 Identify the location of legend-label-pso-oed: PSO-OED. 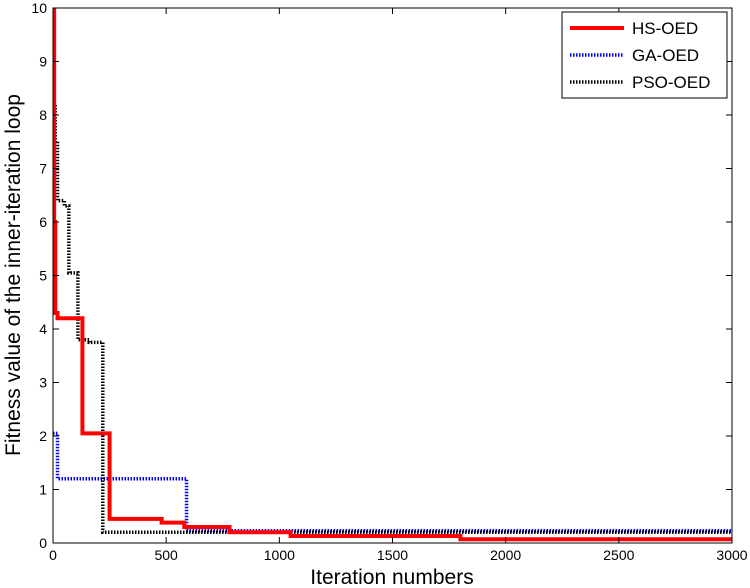
(671, 82).